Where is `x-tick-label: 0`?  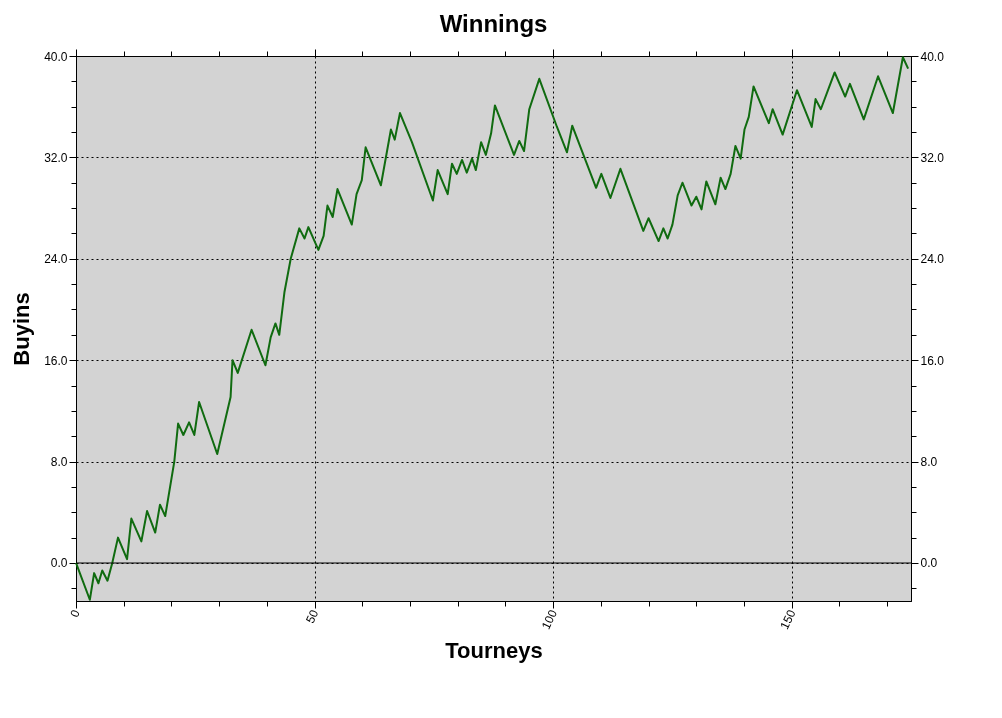
x-tick-label: 0 is located at coordinates (75, 613).